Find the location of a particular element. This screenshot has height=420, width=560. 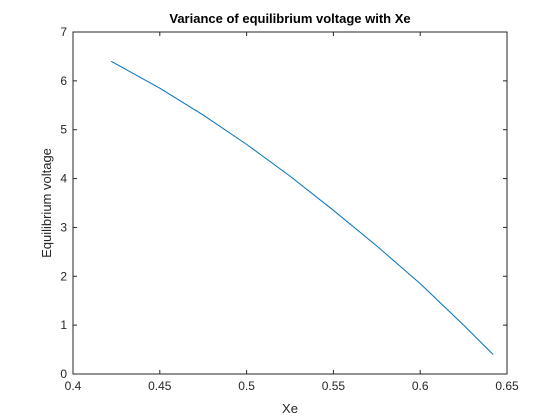

y-axis-label: Equilibrium voltage is located at coordinates (46, 203).